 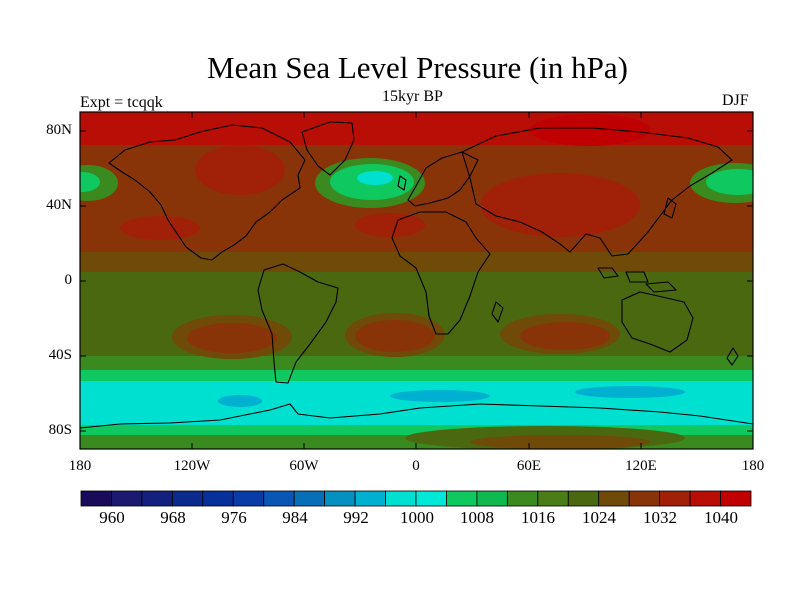 I want to click on lon-label: 0, so click(x=416, y=466).